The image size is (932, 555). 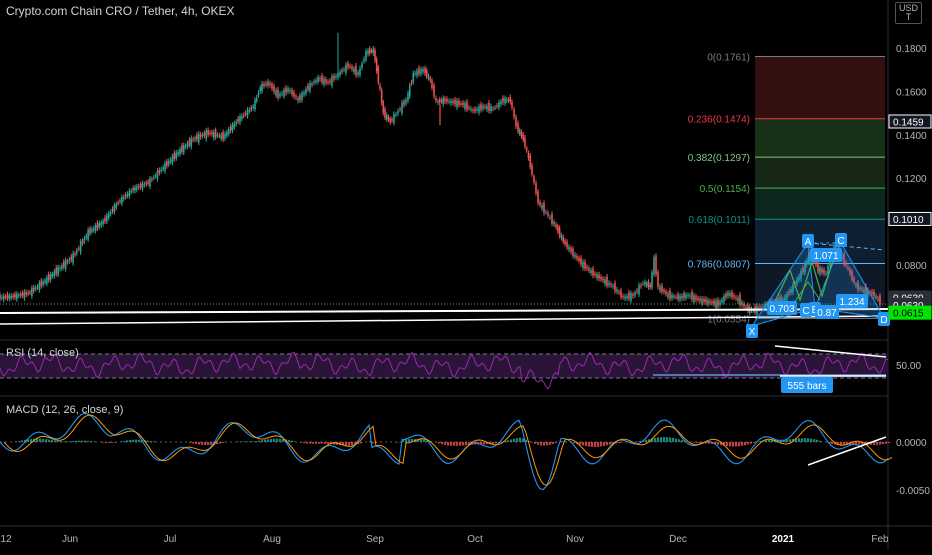 What do you see at coordinates (120, 11) in the screenshot?
I see `chart-title: Crypto.com Chain CRO / Tether, 4h, OKEX` at bounding box center [120, 11].